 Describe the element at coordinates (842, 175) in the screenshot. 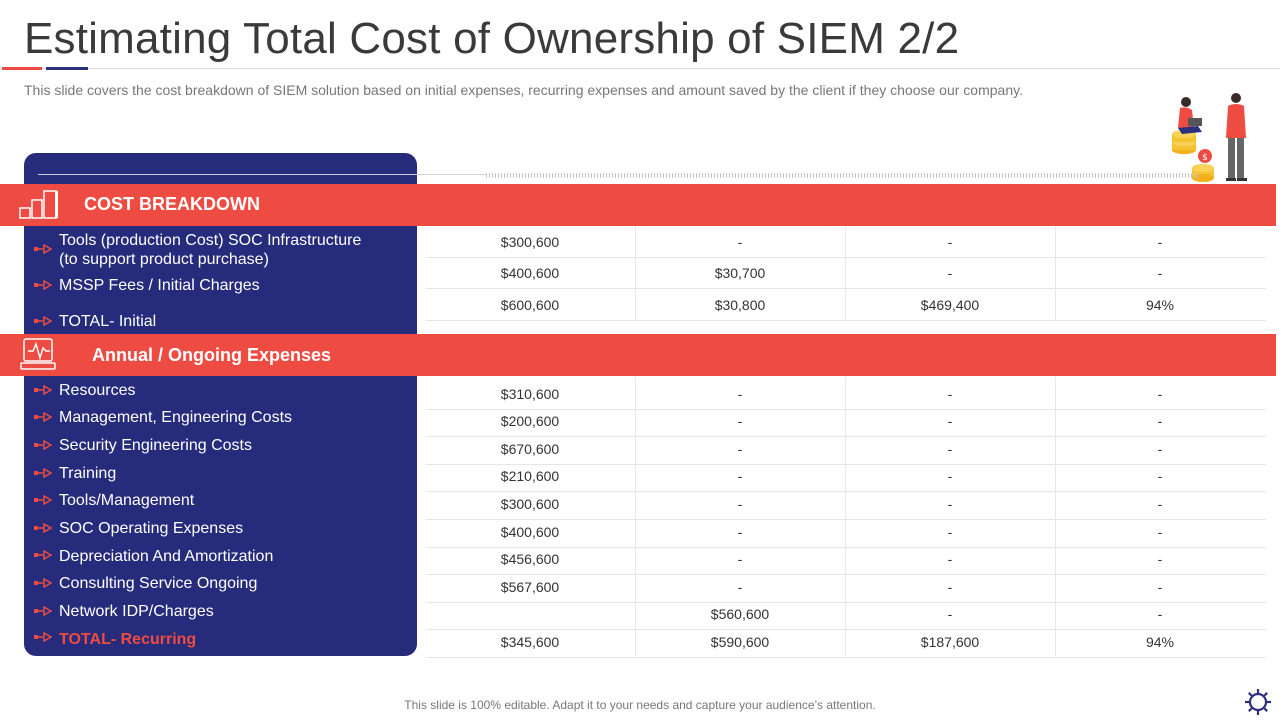

I see `dashed-divider` at that location.